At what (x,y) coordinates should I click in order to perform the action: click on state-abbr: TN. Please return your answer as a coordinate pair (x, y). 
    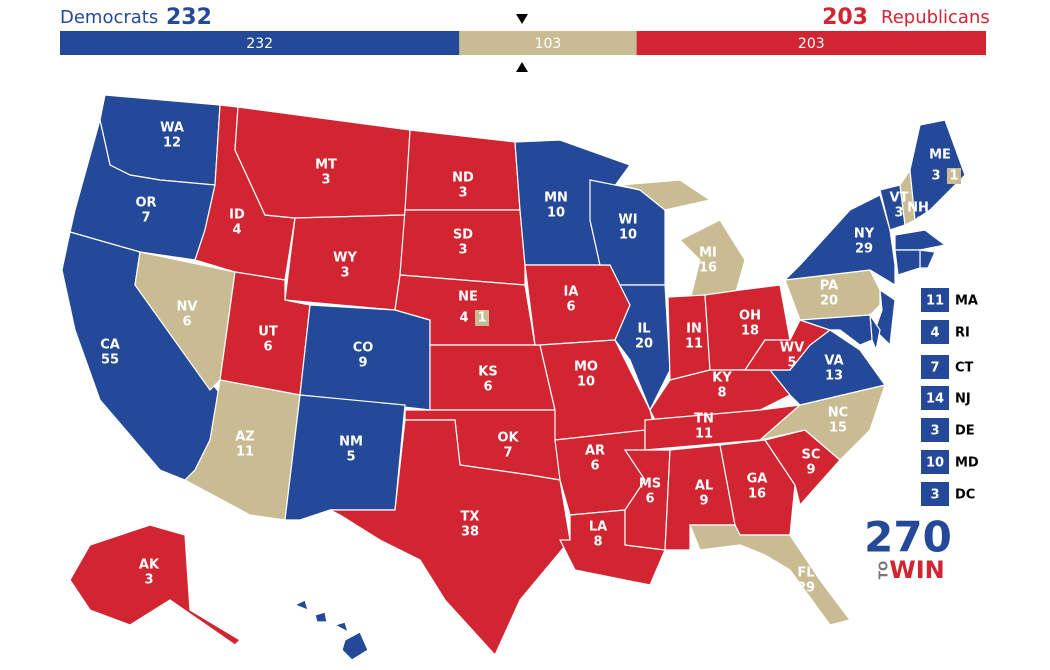
    Looking at the image, I should click on (704, 419).